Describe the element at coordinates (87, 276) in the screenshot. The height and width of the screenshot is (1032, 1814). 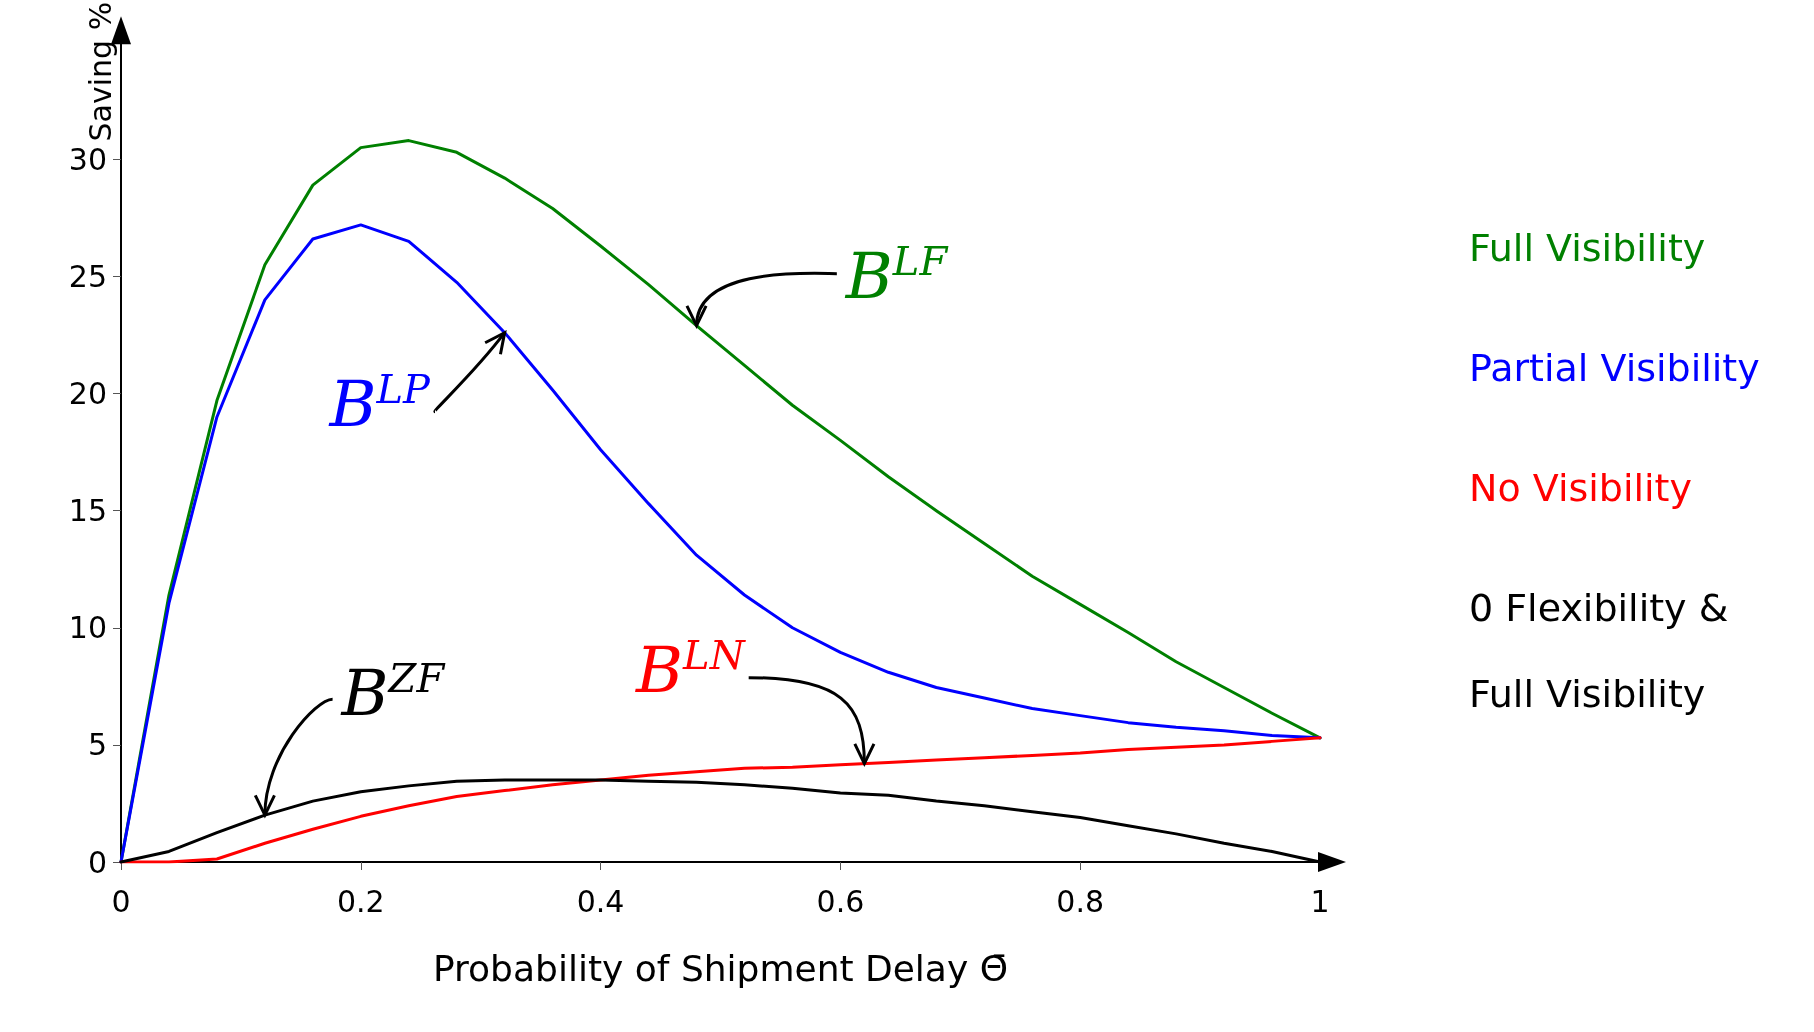
I see `y-tick-label: 25` at that location.